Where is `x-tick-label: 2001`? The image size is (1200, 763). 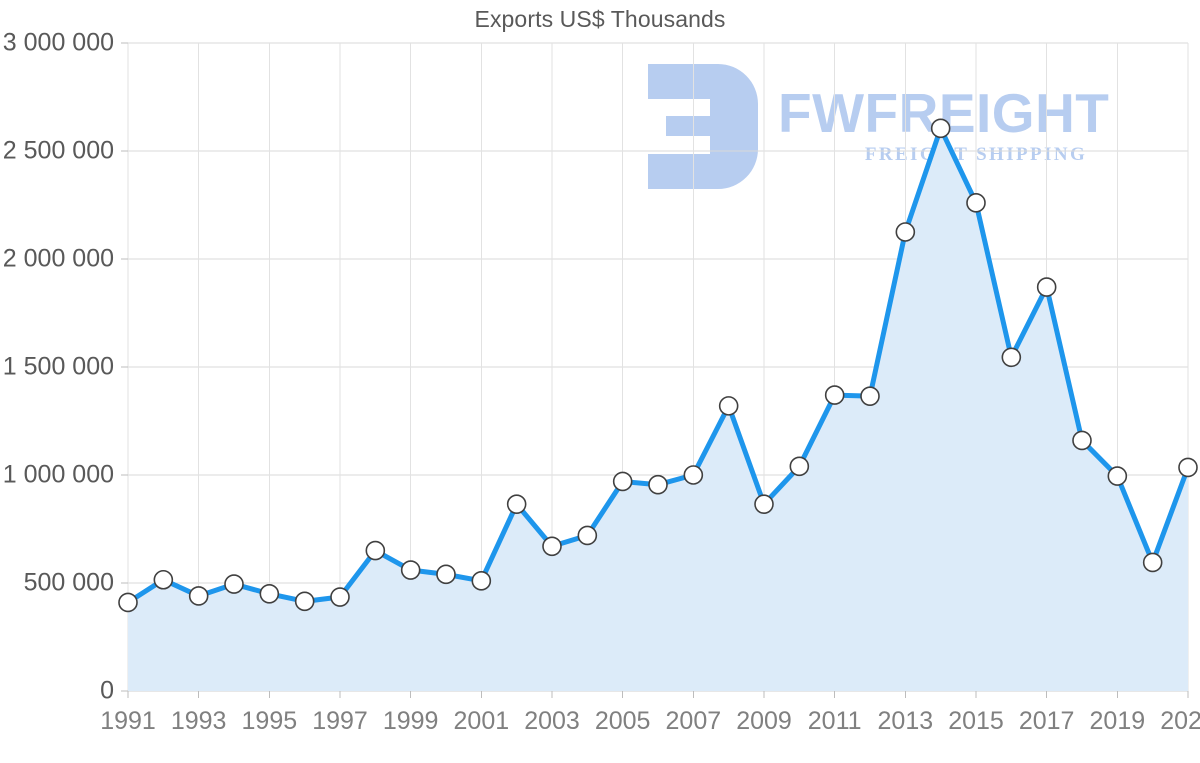
x-tick-label: 2001 is located at coordinates (482, 721).